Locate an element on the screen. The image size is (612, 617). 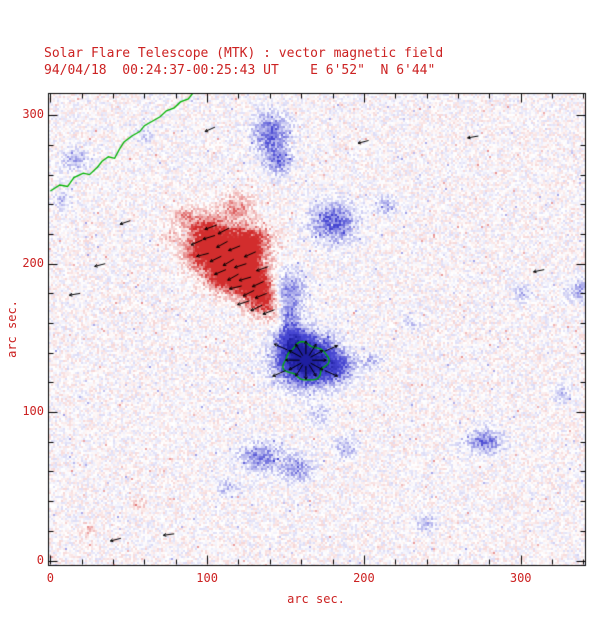
x-axis-label: arc sec. is located at coordinates (316, 599).